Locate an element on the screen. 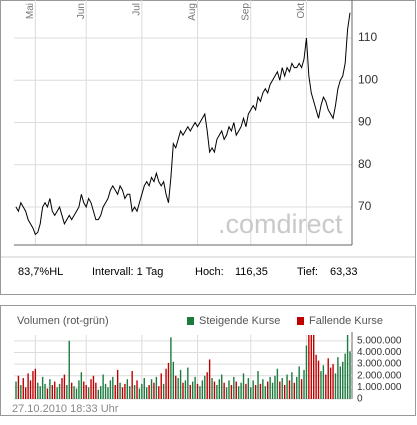 The image size is (417, 425). y-tick-label: 2.000.000 is located at coordinates (379, 375).